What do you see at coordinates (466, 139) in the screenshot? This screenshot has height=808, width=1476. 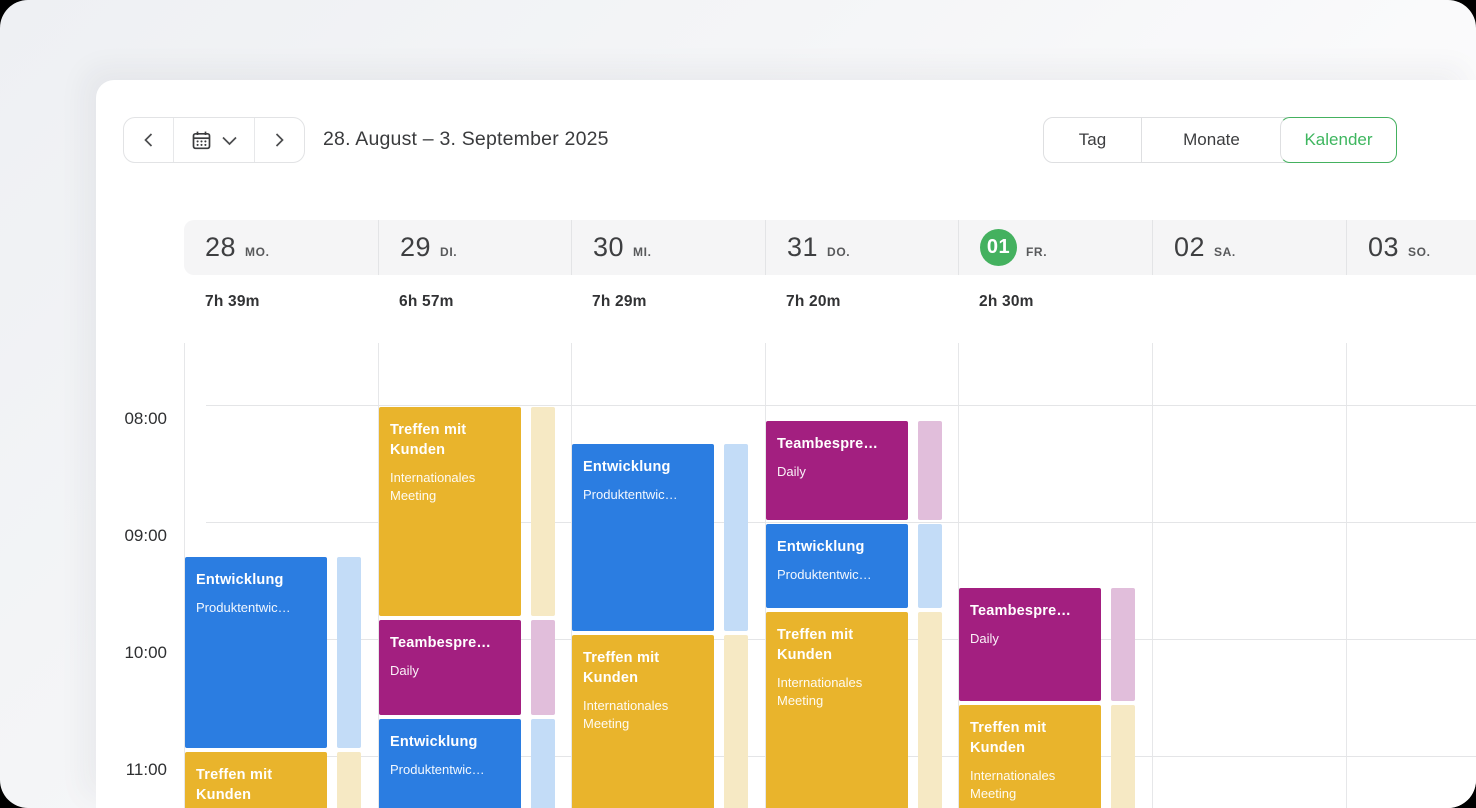 I see `date-range-title: 28. August – 3. September 2025` at bounding box center [466, 139].